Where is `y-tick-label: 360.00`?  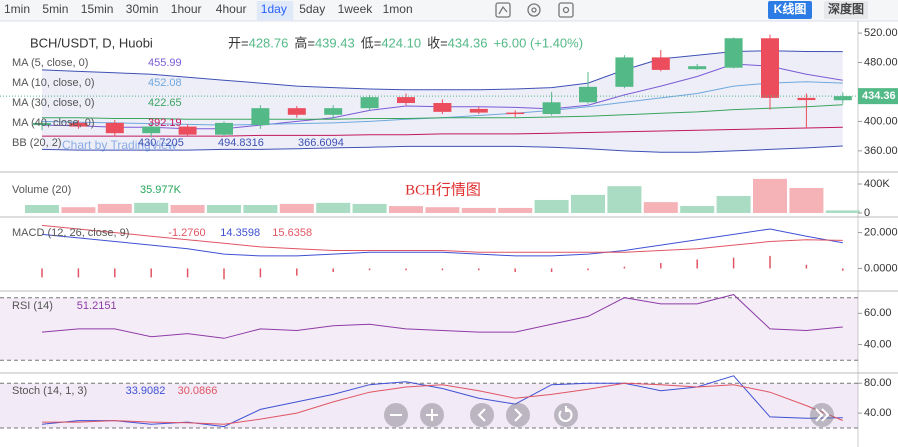
y-tick-label: 360.00 is located at coordinates (881, 151).